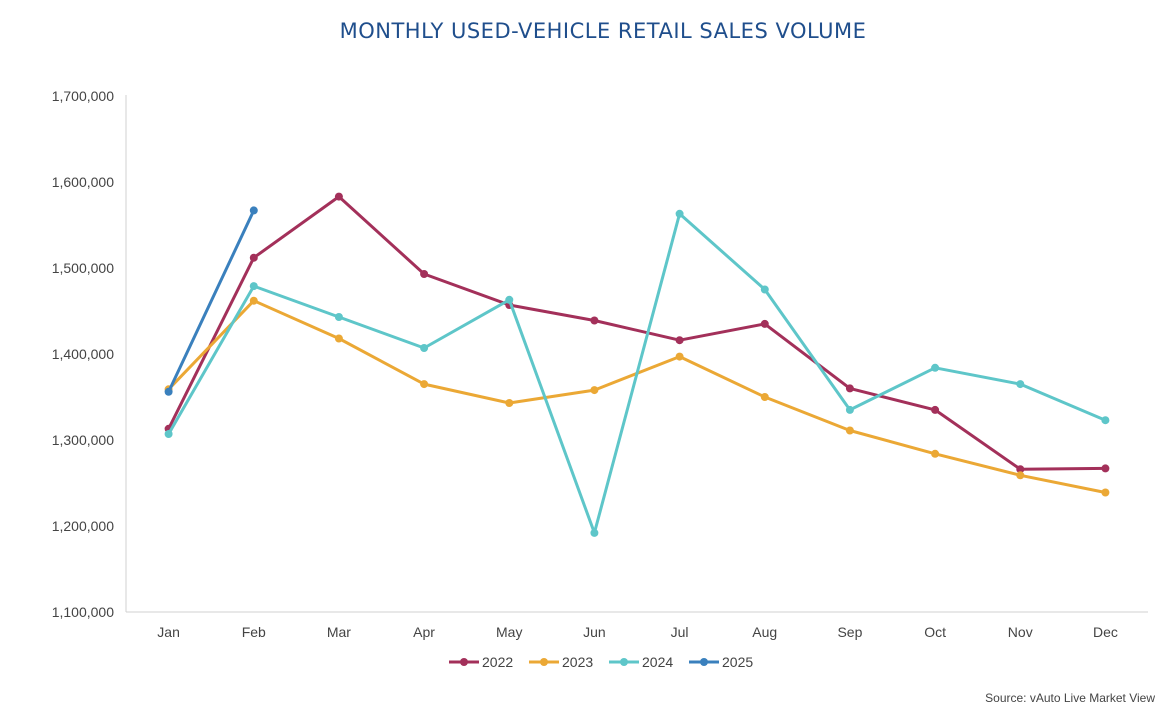  What do you see at coordinates (168, 434) in the screenshot?
I see `data-point-2024-jan` at bounding box center [168, 434].